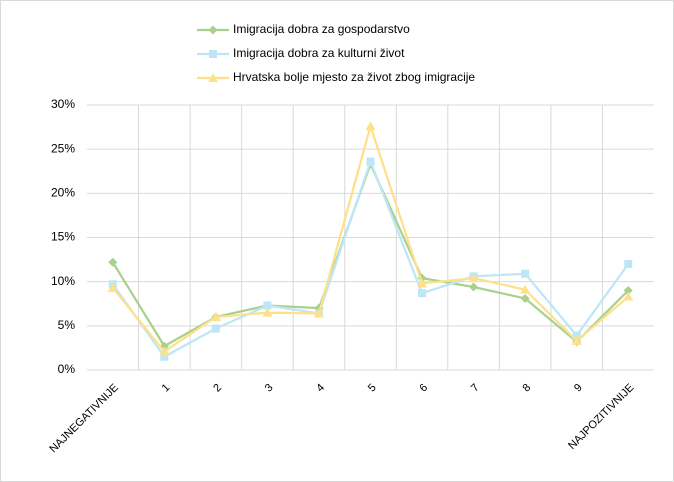 The image size is (674, 482). What do you see at coordinates (67, 325) in the screenshot?
I see `y-tick-label: 5%` at bounding box center [67, 325].